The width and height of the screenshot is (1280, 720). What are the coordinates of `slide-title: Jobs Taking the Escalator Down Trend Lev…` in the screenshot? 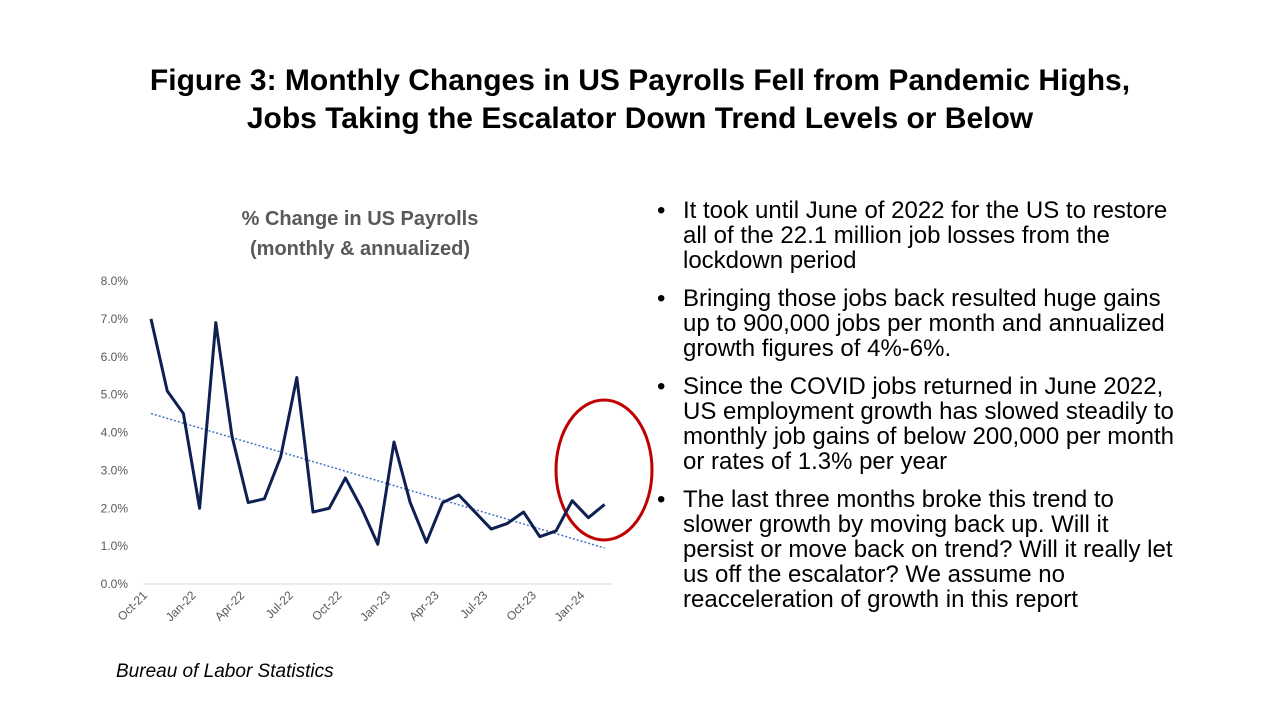 It's located at (640, 118).